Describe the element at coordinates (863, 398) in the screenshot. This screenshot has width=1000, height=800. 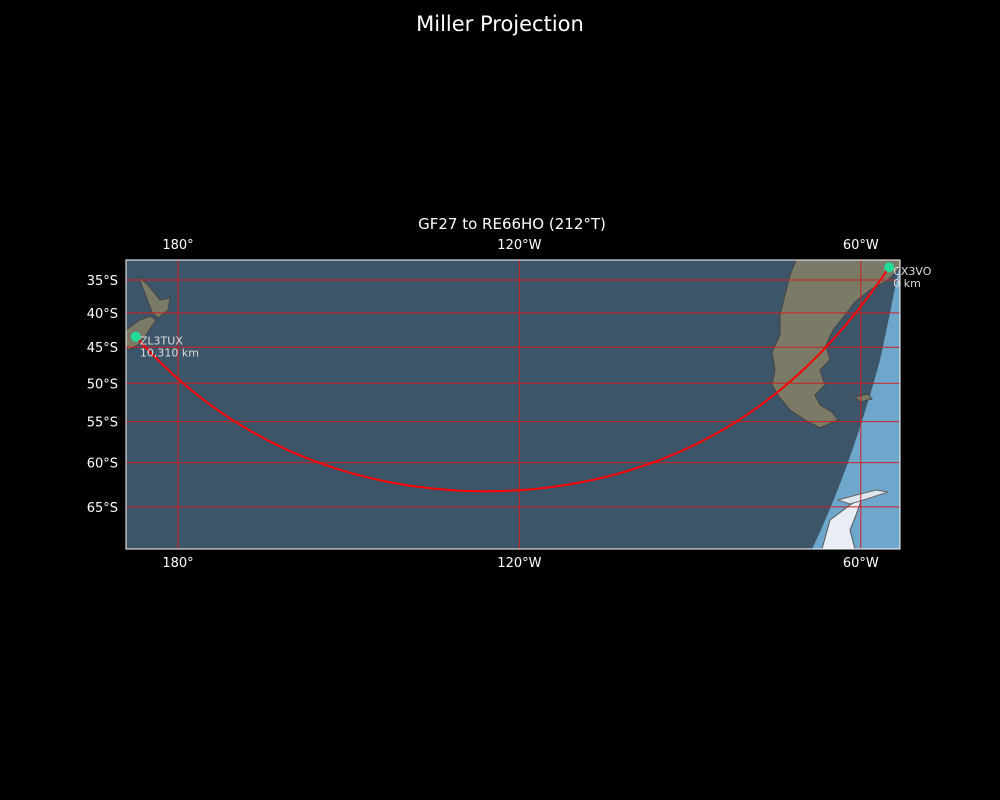
I see `falkland-islands` at that location.